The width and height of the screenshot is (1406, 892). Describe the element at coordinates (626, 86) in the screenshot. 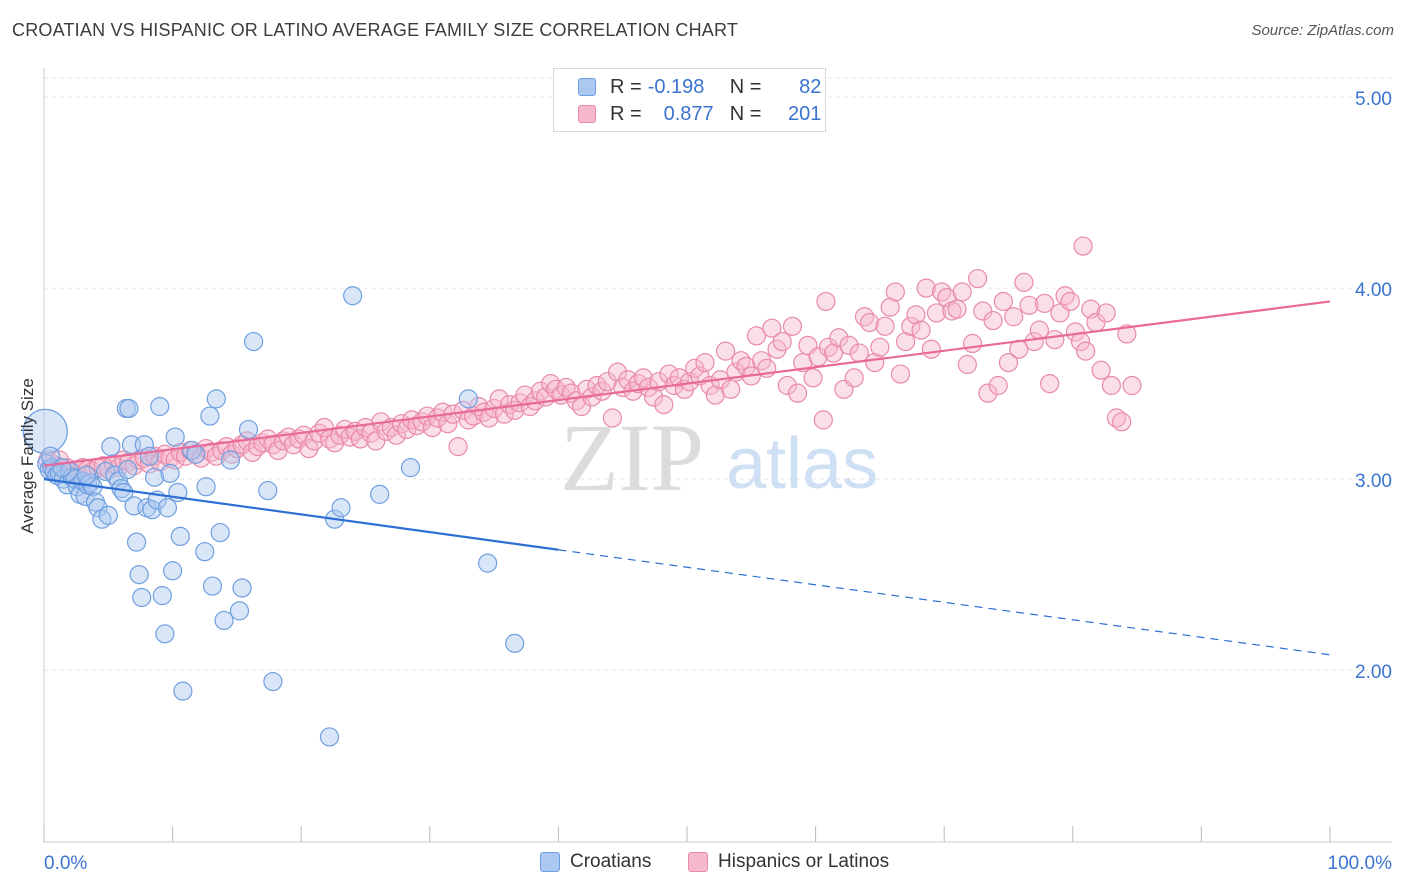

I see `legend-r-label: R =` at that location.